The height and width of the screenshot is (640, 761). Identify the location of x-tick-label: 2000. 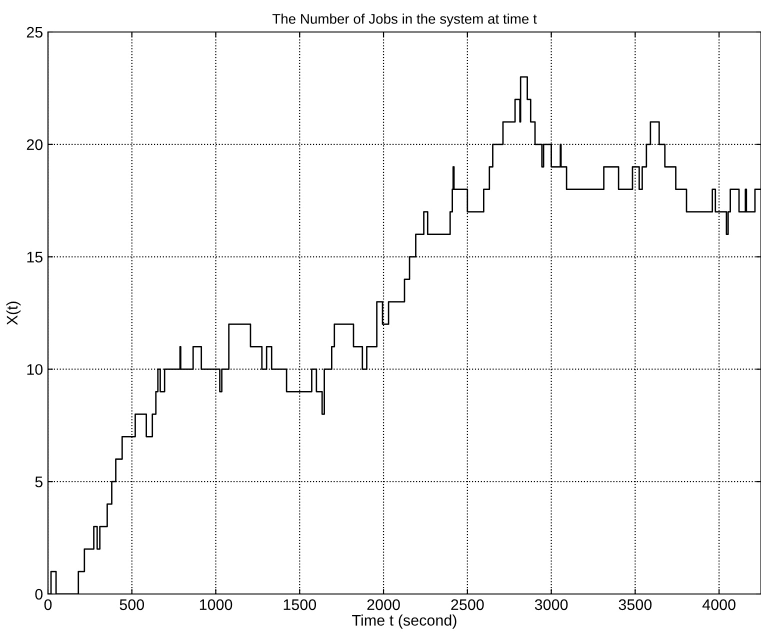
(383, 604).